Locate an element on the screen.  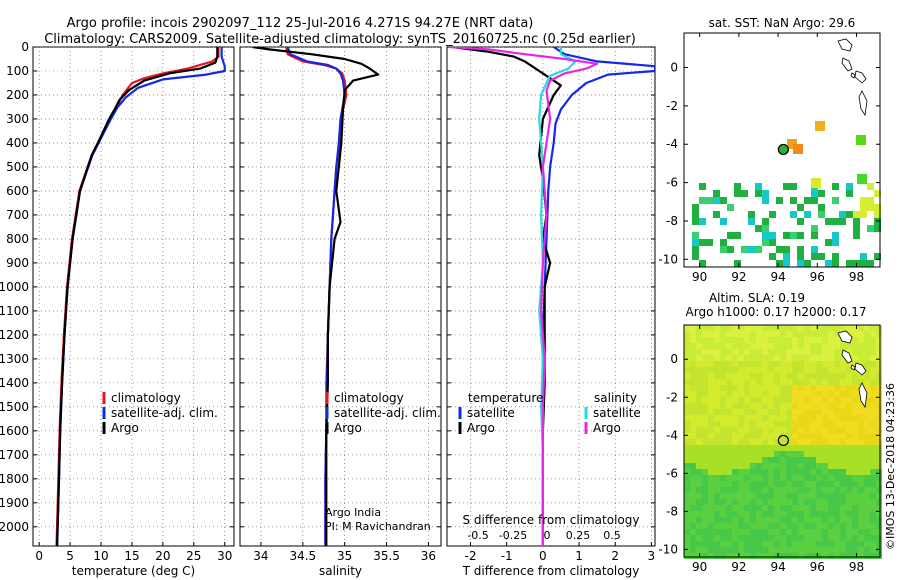
x-tick-label: 94 is located at coordinates (777, 277).